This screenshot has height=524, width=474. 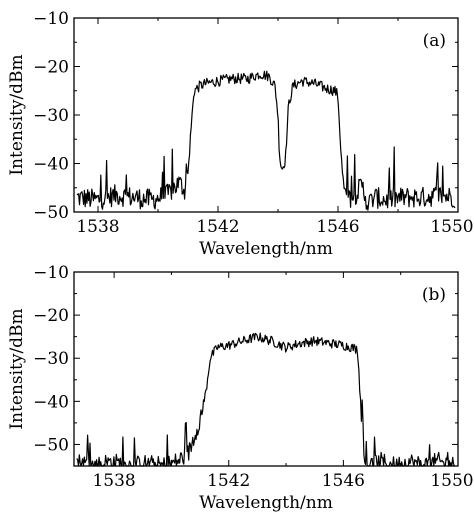 I want to click on panel-label: (b), so click(x=434, y=295).